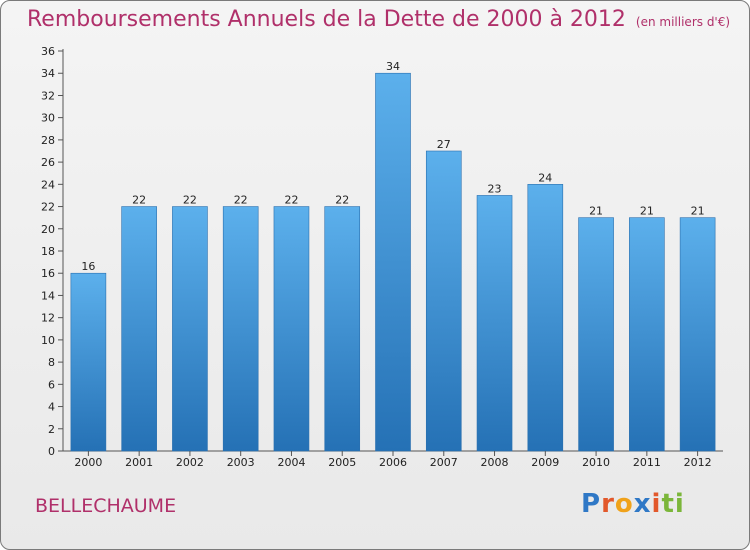 The height and width of the screenshot is (550, 750). I want to click on y-tick-label: 4, so click(51, 407).